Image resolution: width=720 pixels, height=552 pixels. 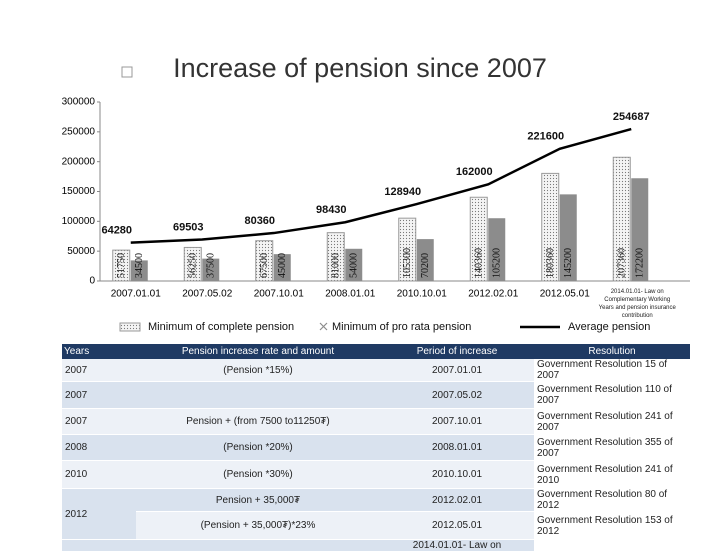 I want to click on bar-value-label: 34500, so click(x=139, y=265).